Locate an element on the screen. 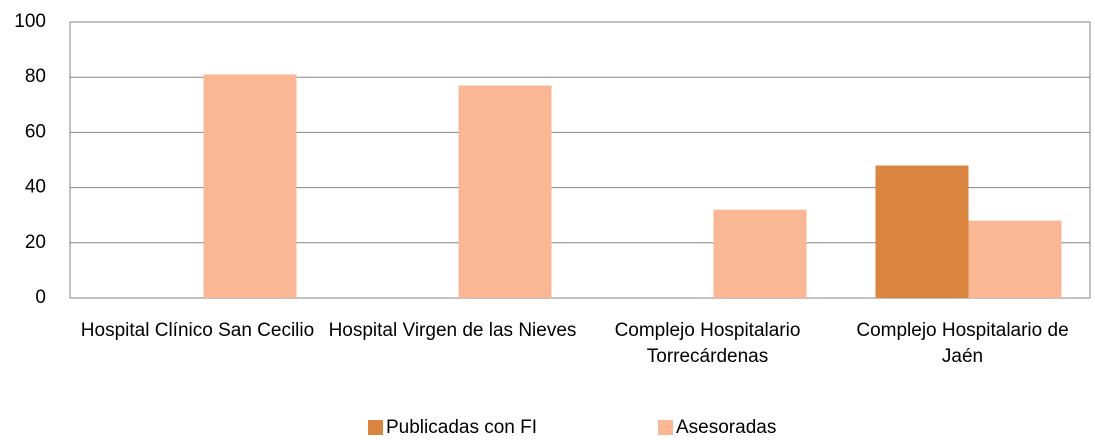 Image resolution: width=1095 pixels, height=440 pixels. legend-label: Asesoradas is located at coordinates (726, 427).